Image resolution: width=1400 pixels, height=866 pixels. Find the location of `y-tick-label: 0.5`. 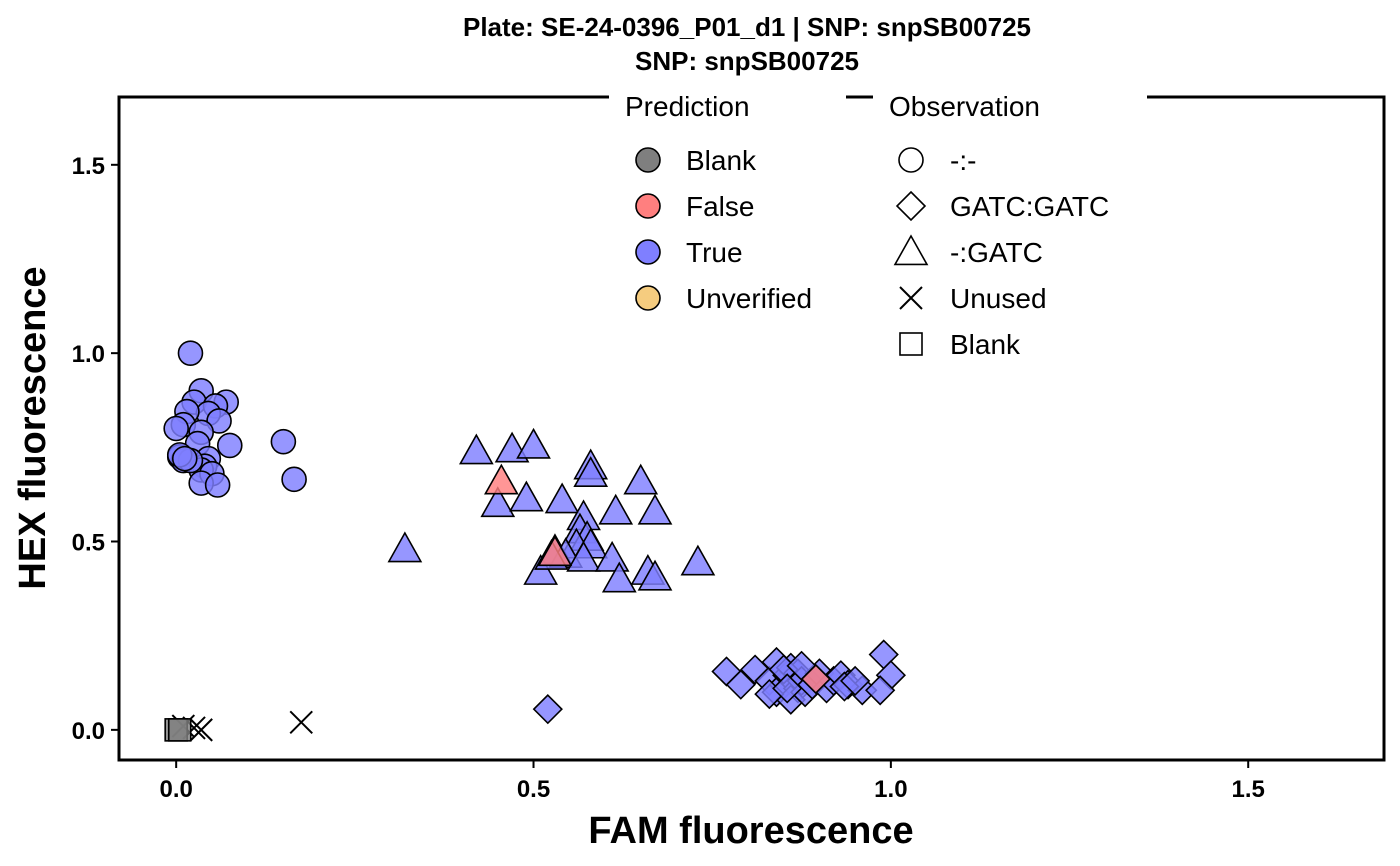

y-tick-label: 0.5 is located at coordinates (88, 543).